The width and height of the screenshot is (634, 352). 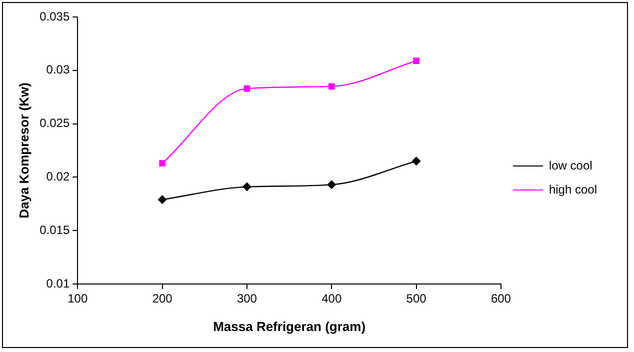 I want to click on y-tick-label: 0.01, so click(x=58, y=283).